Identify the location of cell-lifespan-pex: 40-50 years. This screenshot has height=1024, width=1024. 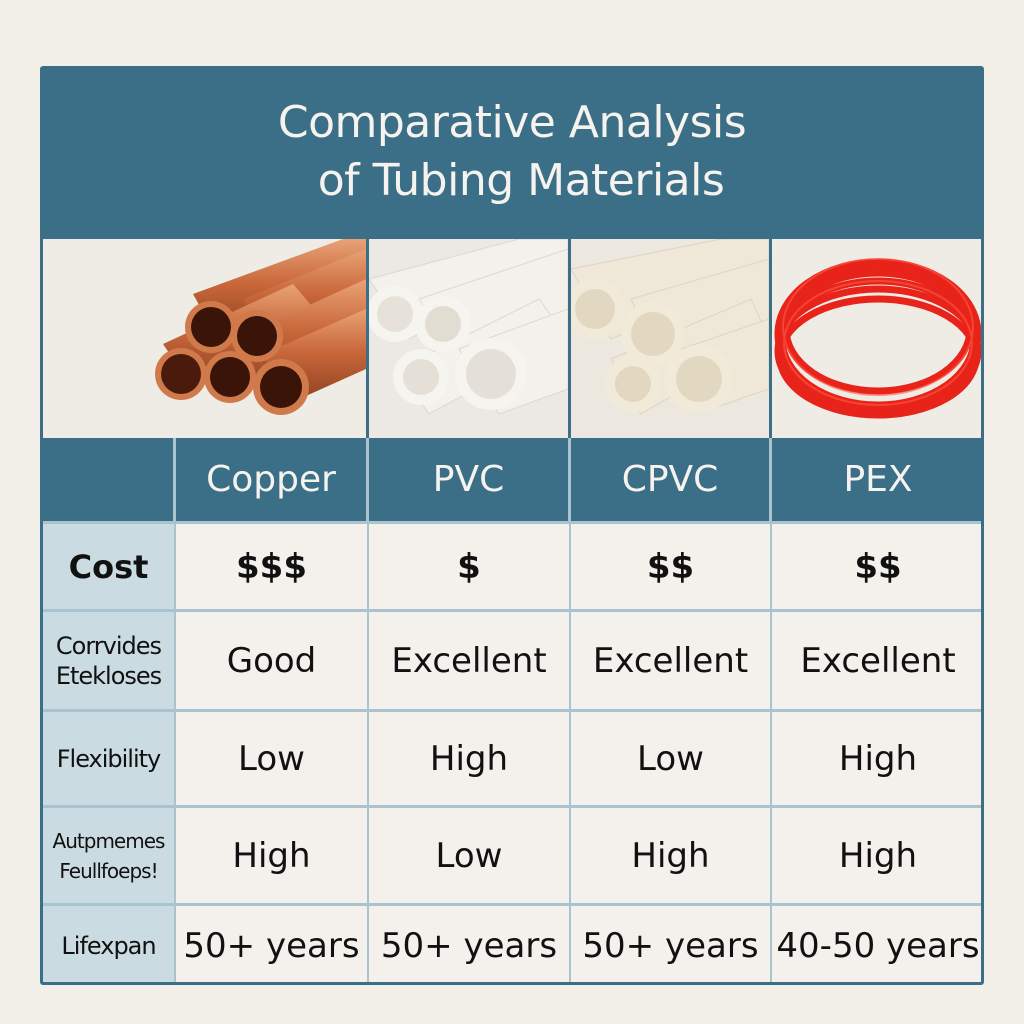
(876, 942).